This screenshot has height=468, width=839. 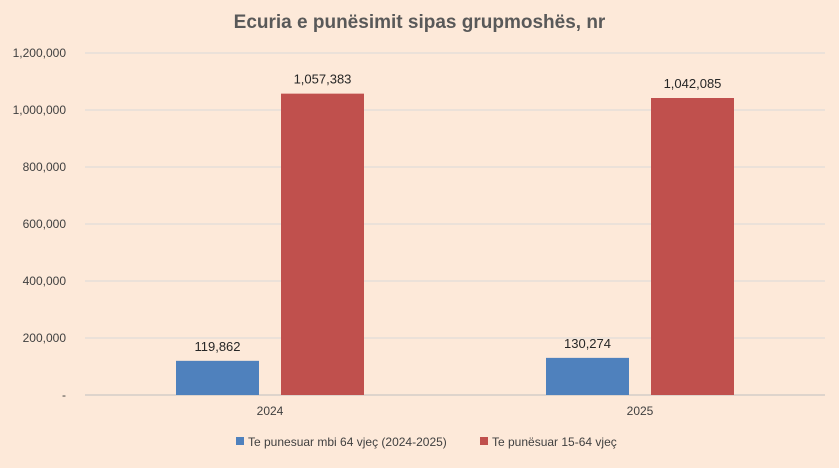 I want to click on x-axis-ticks: 2024 2025, so click(x=455, y=411).